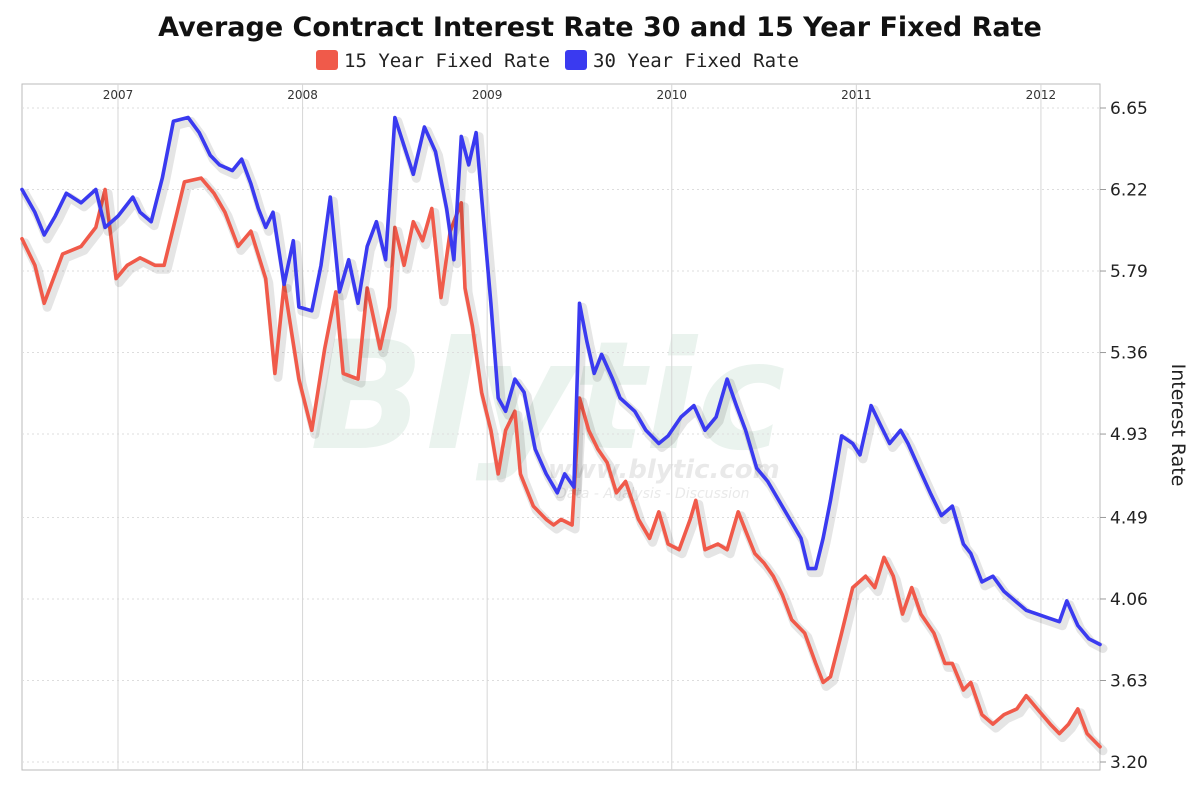  I want to click on legend-label-15yr: 15 Year Fixed Rate, so click(447, 61).